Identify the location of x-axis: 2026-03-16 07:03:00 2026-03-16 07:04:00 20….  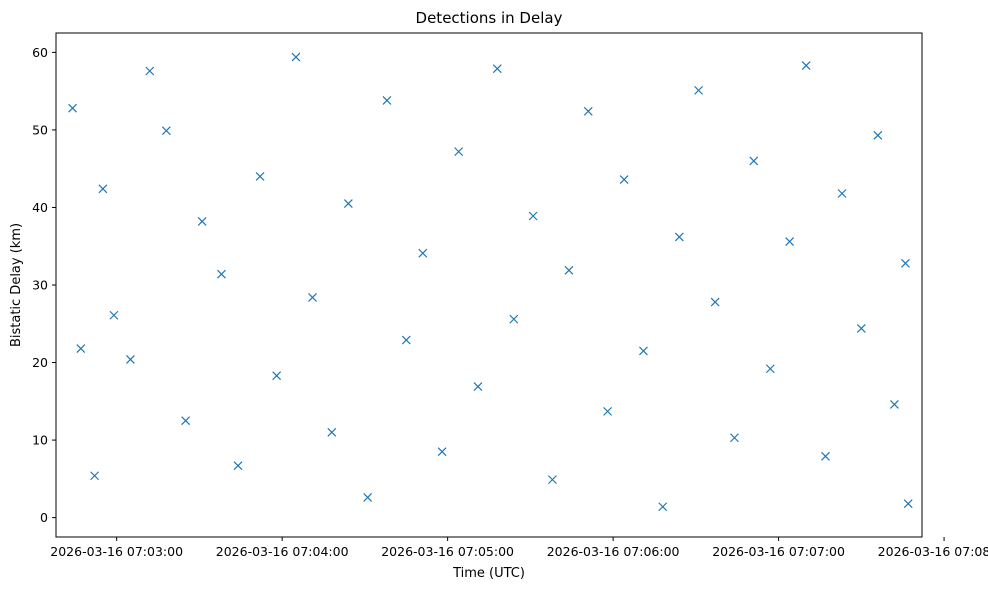
(519, 548).